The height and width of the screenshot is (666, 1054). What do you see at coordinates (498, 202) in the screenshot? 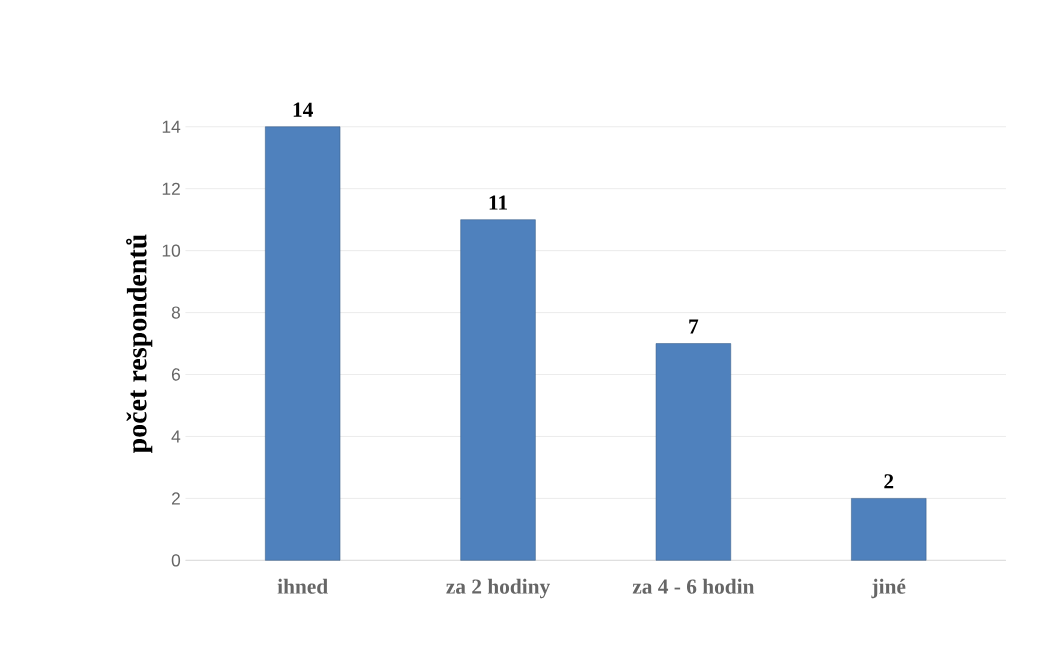
I see `data-label: 11` at bounding box center [498, 202].